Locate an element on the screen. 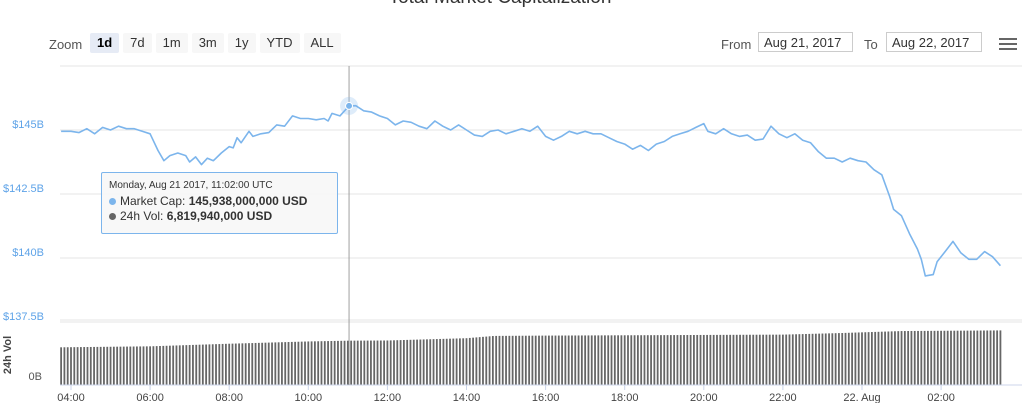 This screenshot has width=1027, height=403. to-date-input: Aug 22, 2017 is located at coordinates (934, 42).